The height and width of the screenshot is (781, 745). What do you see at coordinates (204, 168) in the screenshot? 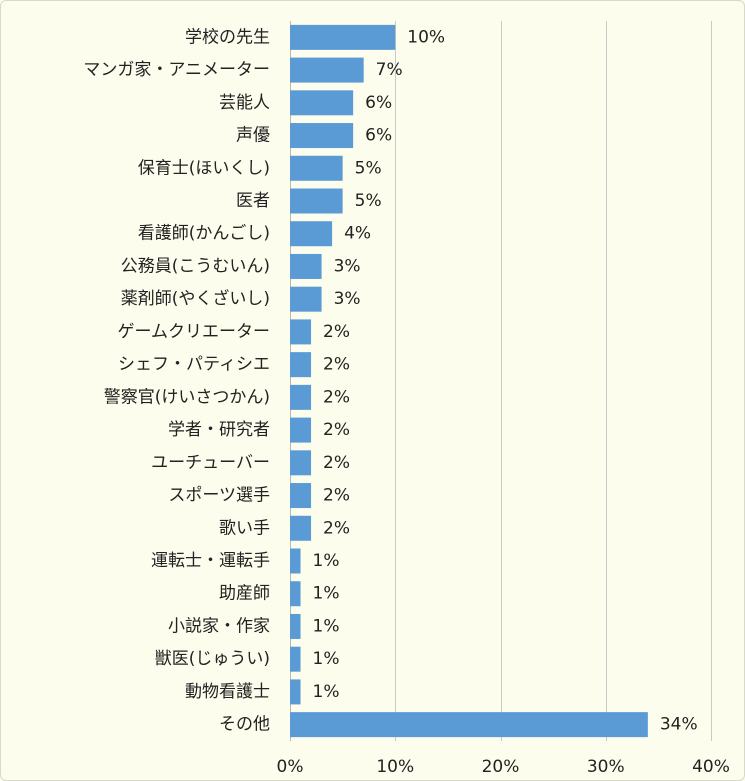
I see `category-label: 保育士(ほいくし)` at bounding box center [204, 168].